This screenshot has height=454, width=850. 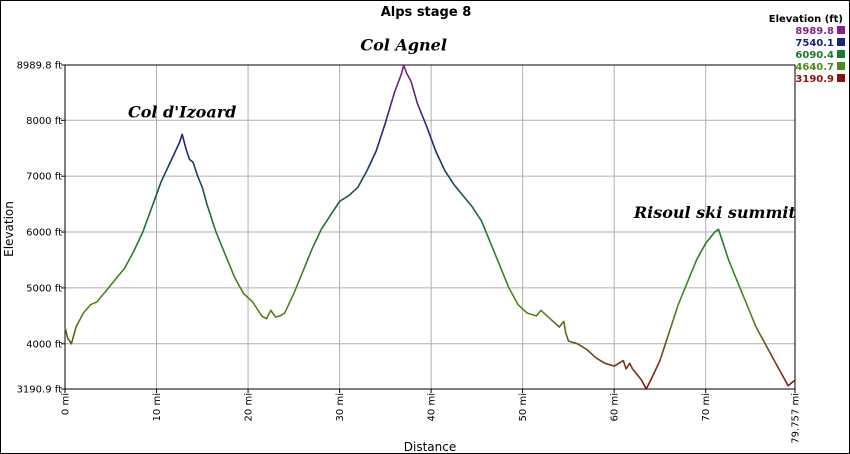 What do you see at coordinates (9, 229) in the screenshot?
I see `y-axis-label: Elevation` at bounding box center [9, 229].